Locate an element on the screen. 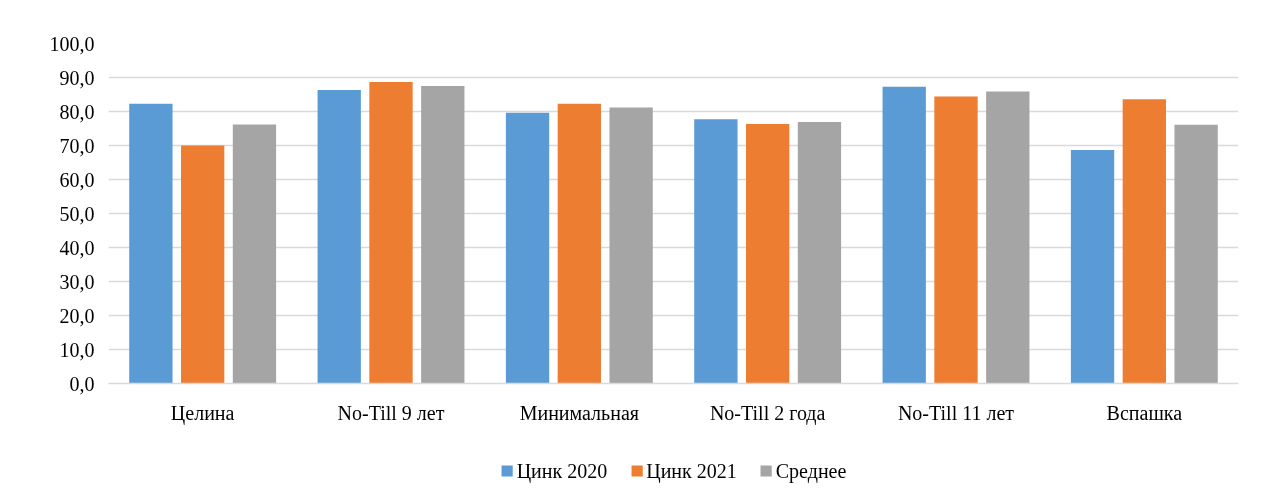 This screenshot has height=503, width=1265. y-tick-label: 50,0 is located at coordinates (77, 213).